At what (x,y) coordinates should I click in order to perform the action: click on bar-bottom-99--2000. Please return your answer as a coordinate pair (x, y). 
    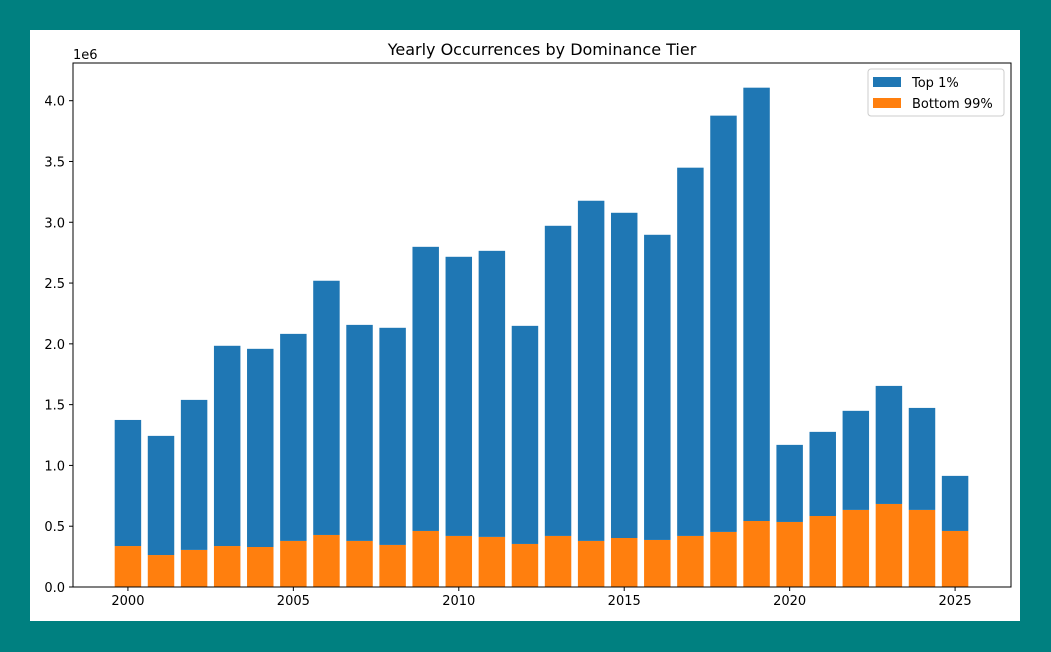
    Looking at the image, I should click on (128, 566).